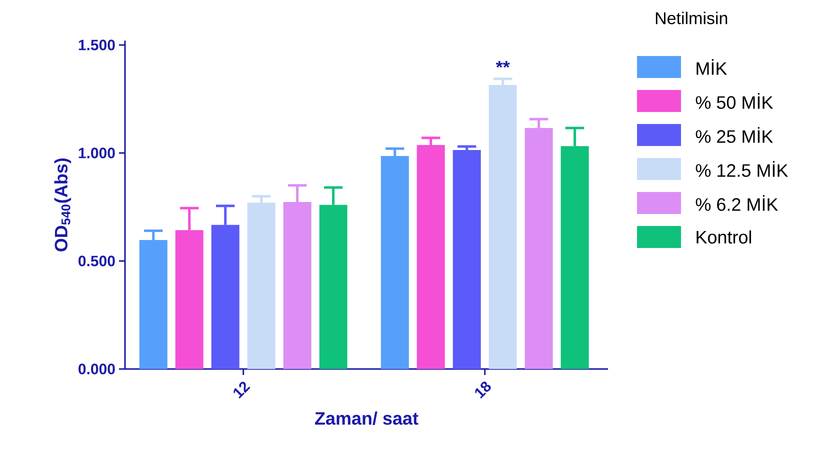 The width and height of the screenshot is (837, 460). I want to click on legend-label: % 12.5 MİK, so click(742, 169).